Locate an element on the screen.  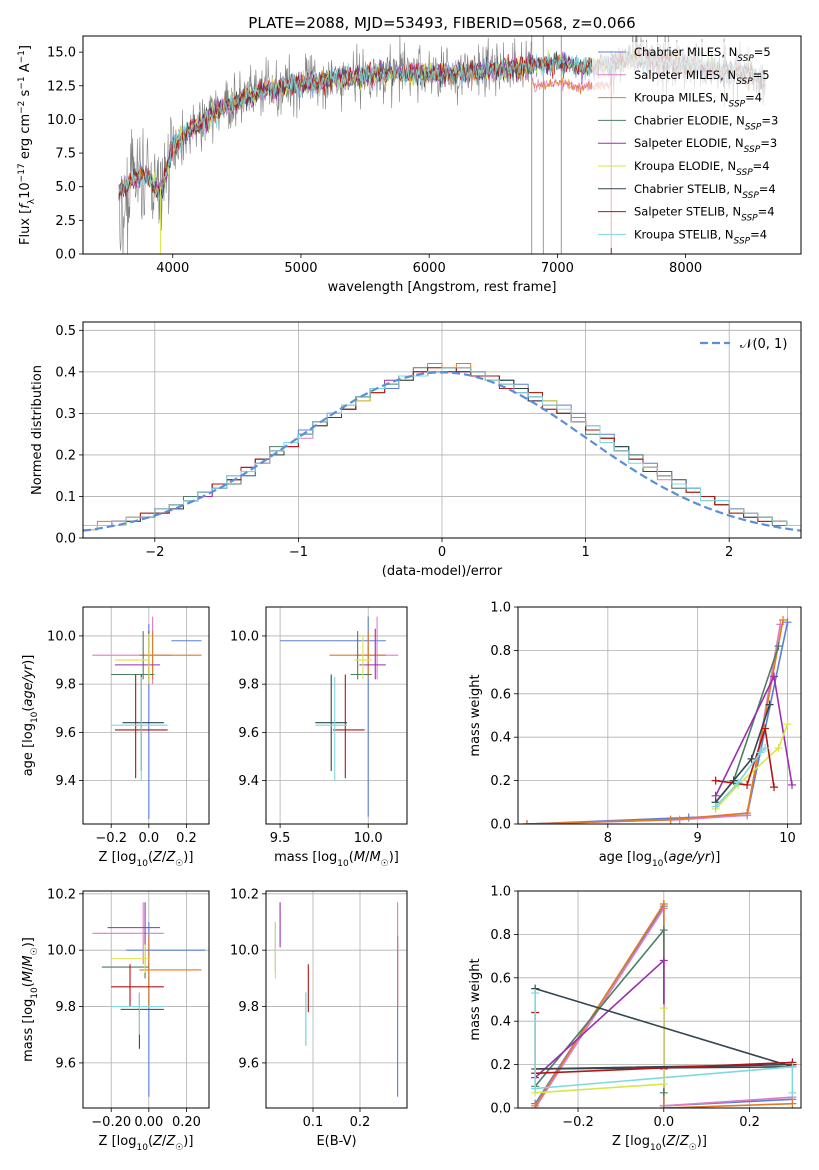
mass-weight-vs-age-frame is located at coordinates (659, 715).